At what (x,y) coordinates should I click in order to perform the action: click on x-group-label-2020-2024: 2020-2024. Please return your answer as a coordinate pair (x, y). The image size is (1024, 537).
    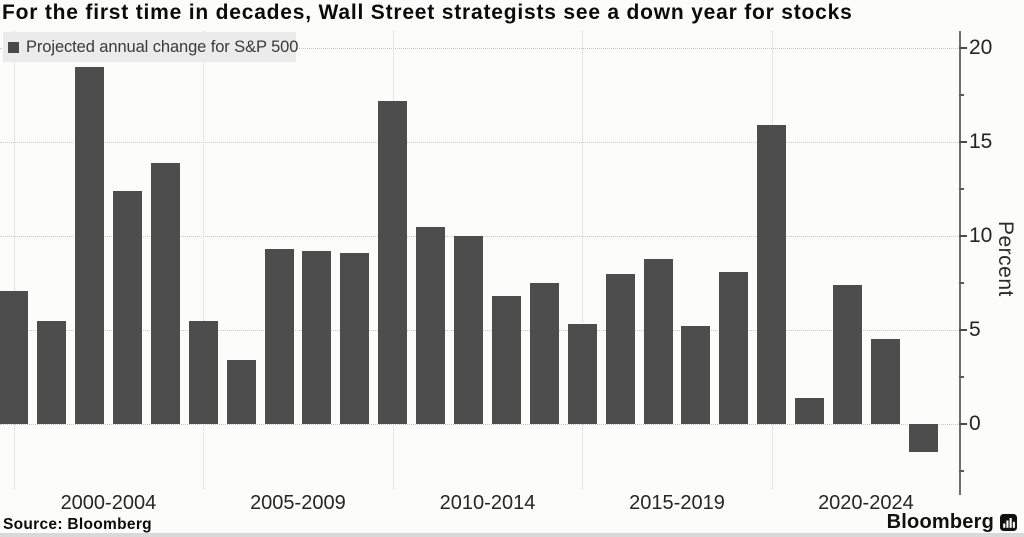
    Looking at the image, I should click on (866, 503).